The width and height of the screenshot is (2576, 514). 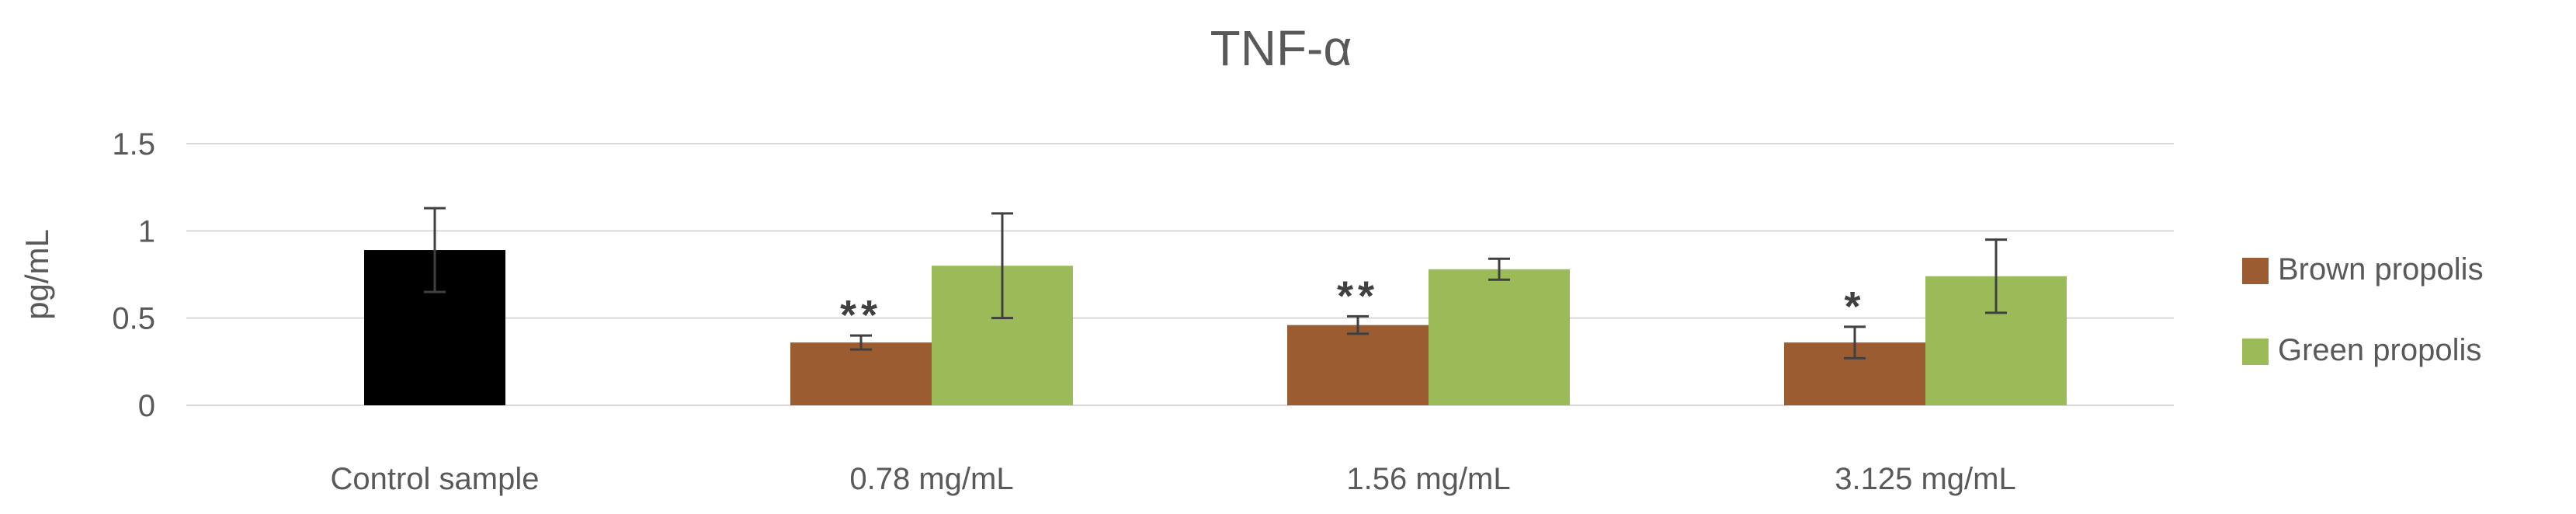 What do you see at coordinates (133, 275) in the screenshot?
I see `y-tick-labels: 0 0.5 1 1.5` at bounding box center [133, 275].